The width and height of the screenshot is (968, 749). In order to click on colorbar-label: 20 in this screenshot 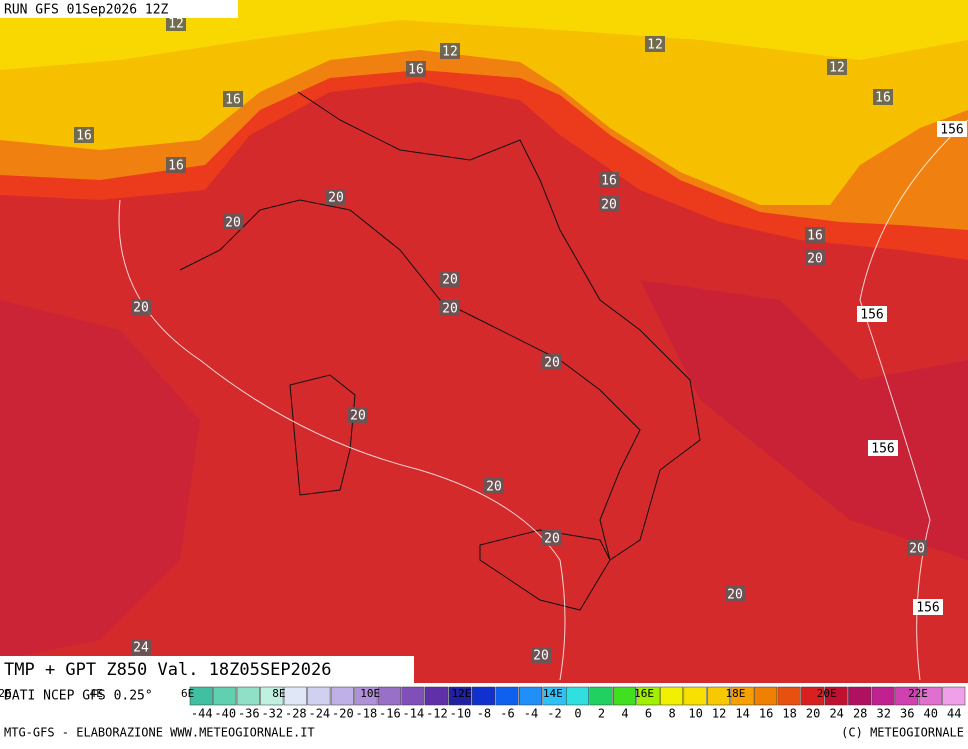, I will do `click(813, 714)`.